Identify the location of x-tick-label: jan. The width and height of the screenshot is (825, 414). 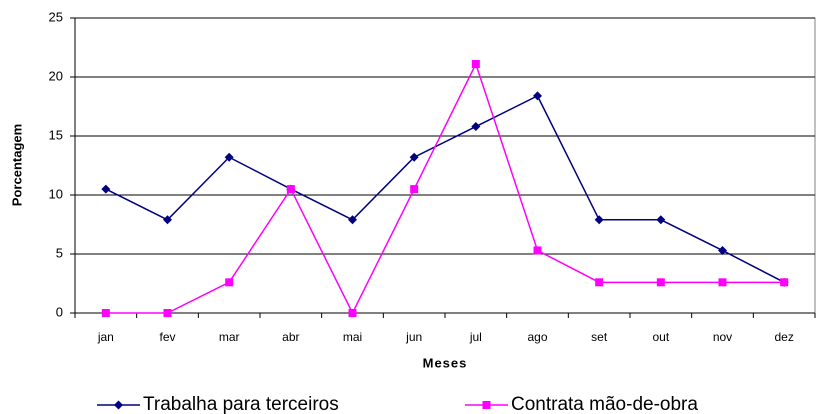
(105, 337).